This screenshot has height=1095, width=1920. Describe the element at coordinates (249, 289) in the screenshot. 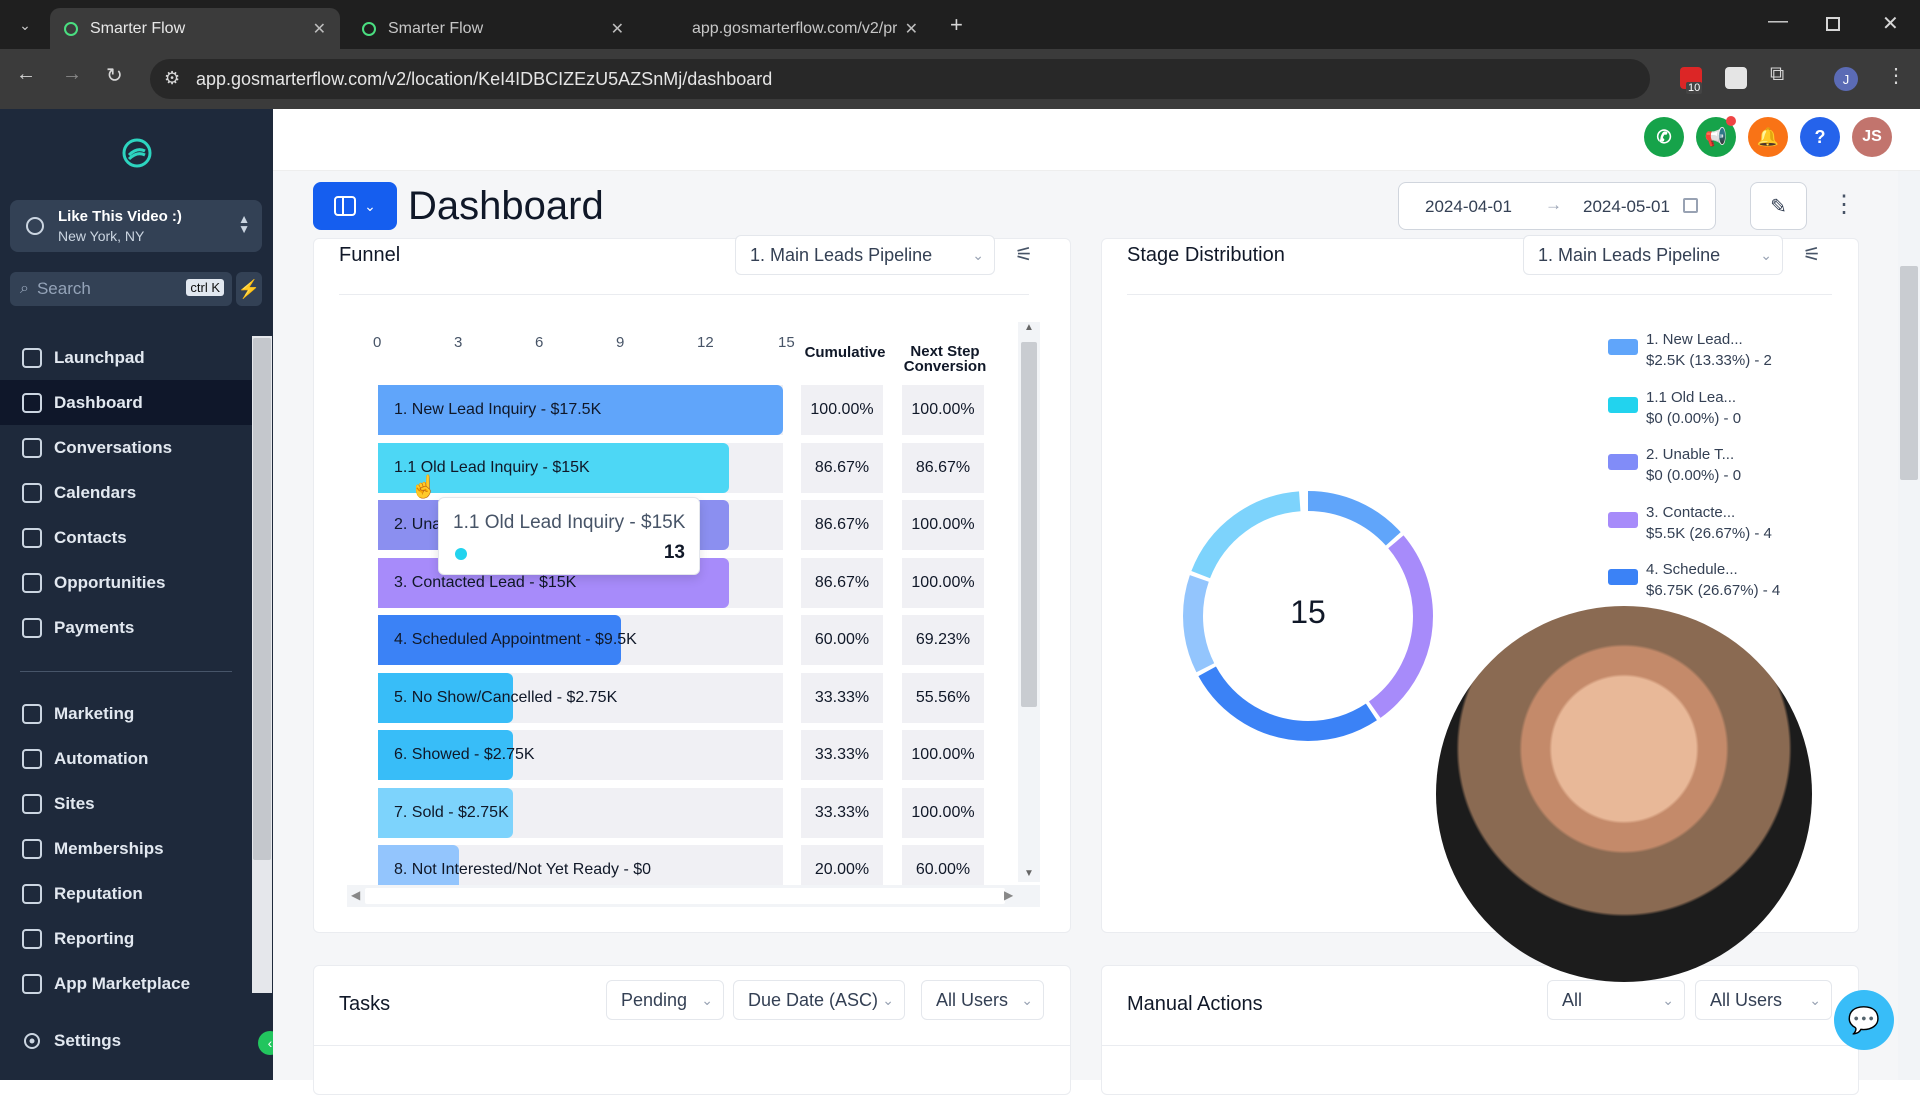

I see `quick-actions-bolt-icon: ⚡` at that location.